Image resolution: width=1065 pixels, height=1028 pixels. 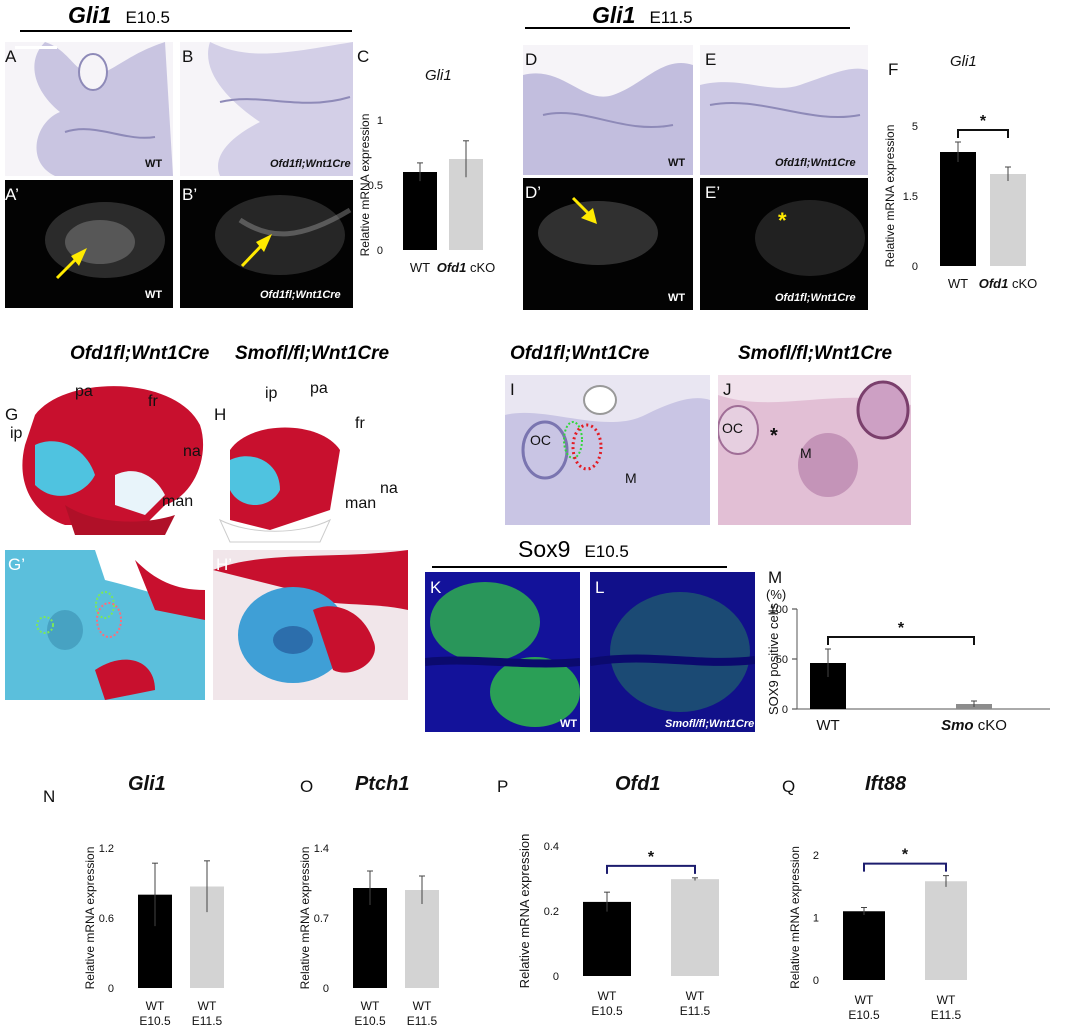 I want to click on panel-e-prime-darkfield: *, so click(x=784, y=244).